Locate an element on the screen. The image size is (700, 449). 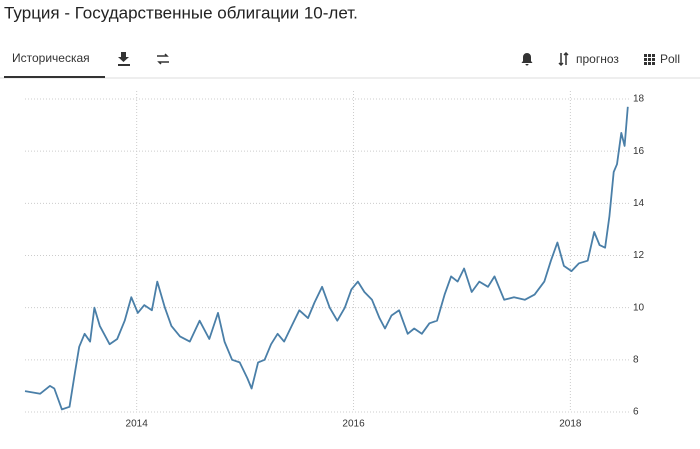
x-tick-label: 2014 is located at coordinates (137, 424).